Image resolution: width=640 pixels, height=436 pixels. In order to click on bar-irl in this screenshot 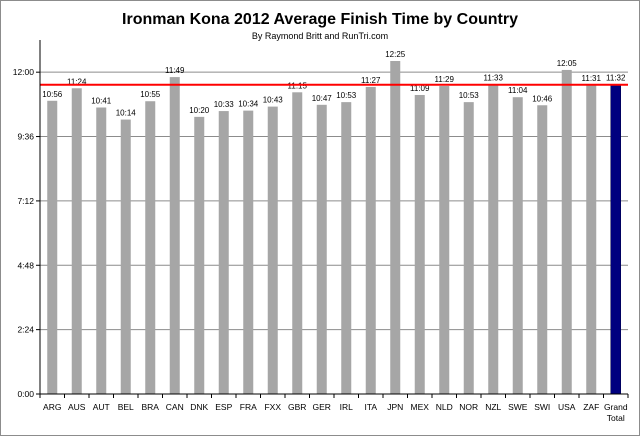, I will do `click(346, 248)`.